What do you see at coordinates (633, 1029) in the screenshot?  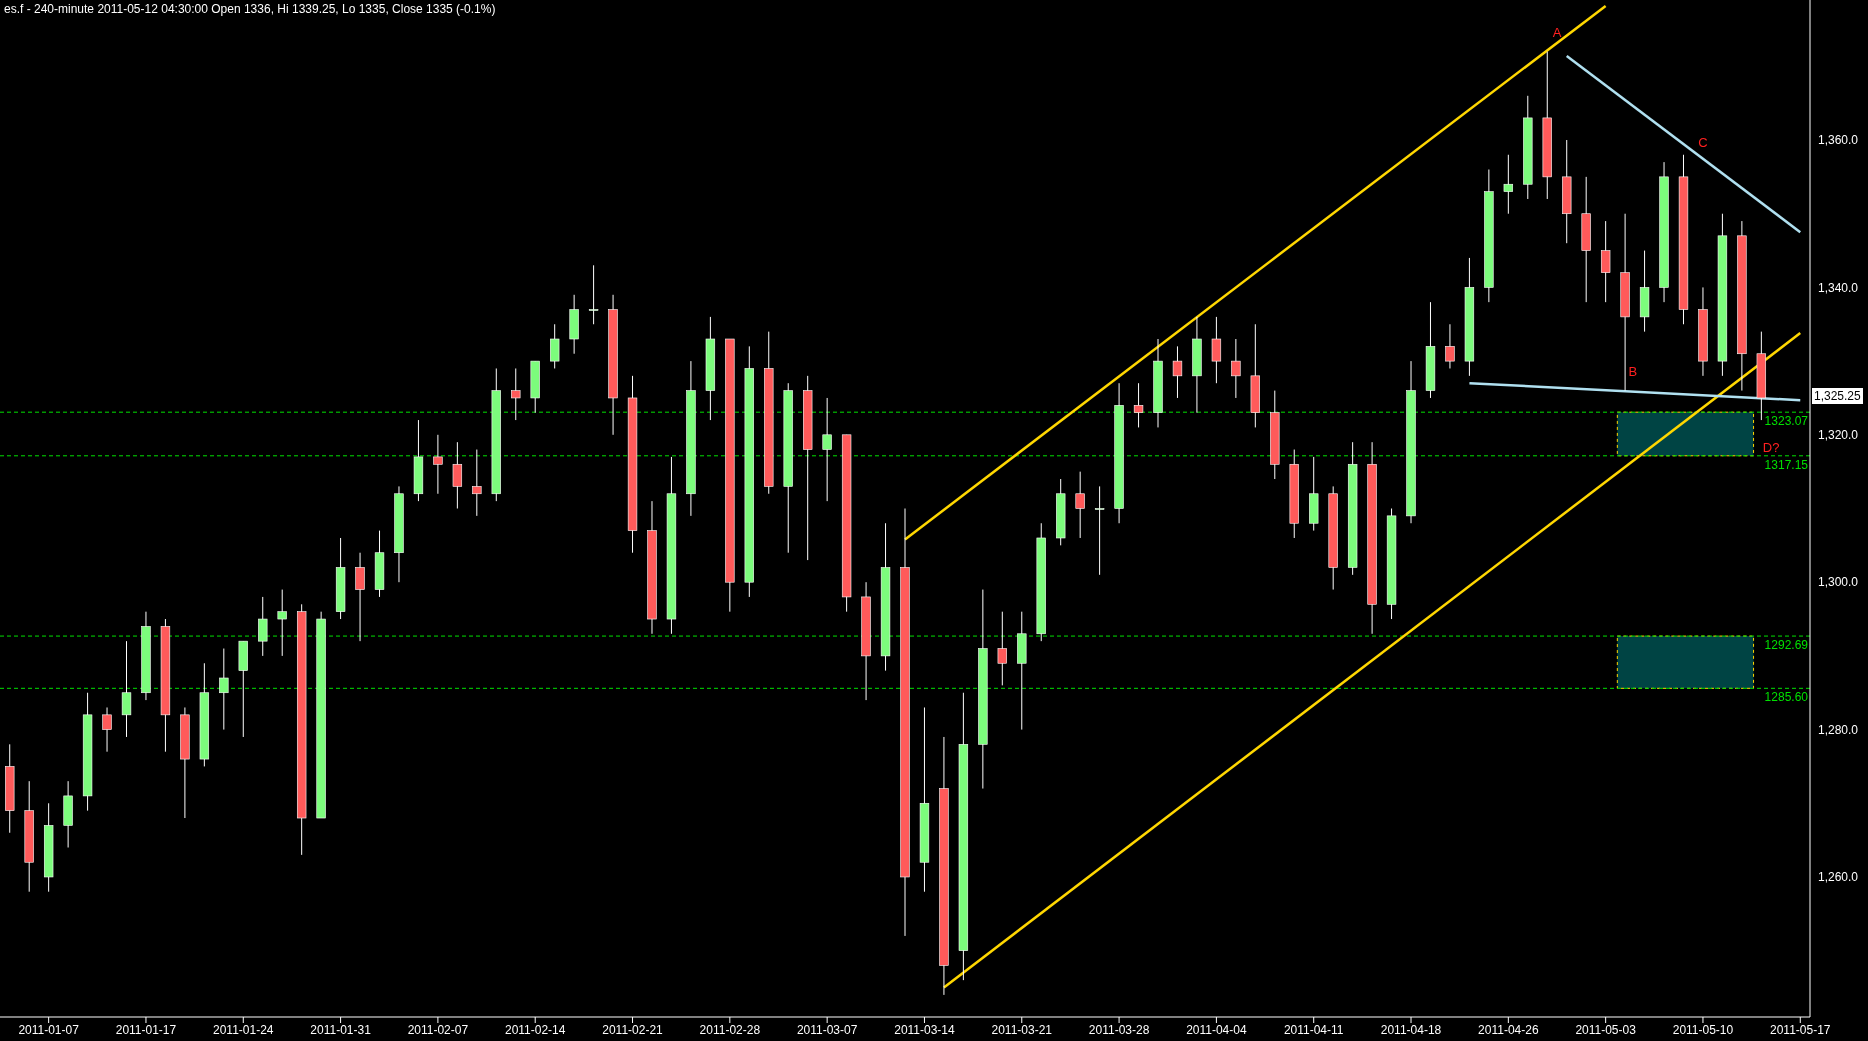 I see `x-tick-label: 2011-02-21` at bounding box center [633, 1029].